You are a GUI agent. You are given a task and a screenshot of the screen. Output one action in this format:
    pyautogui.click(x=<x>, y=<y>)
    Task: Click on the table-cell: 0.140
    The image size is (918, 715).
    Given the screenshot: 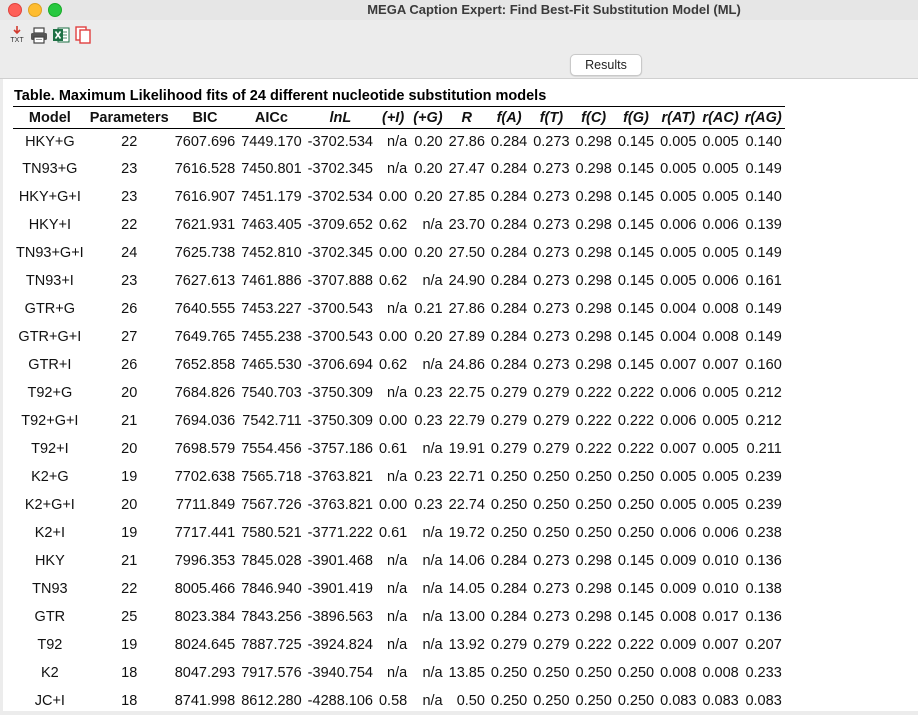 What is the action you would take?
    pyautogui.click(x=763, y=142)
    